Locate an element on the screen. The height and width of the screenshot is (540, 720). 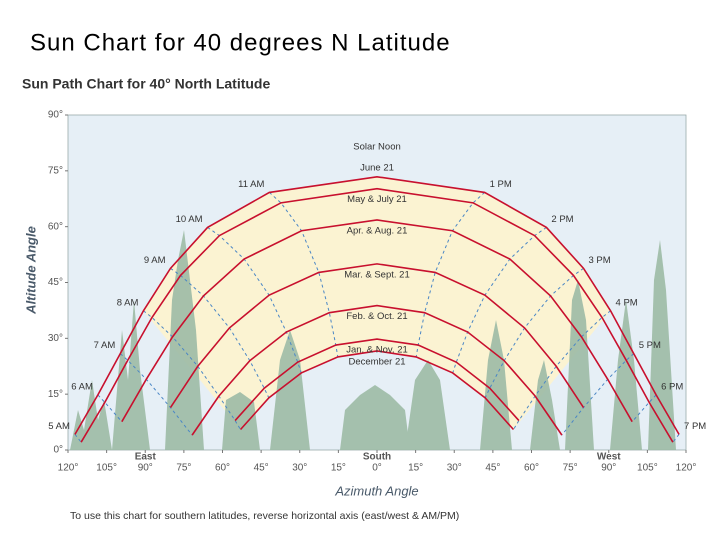
direction-label: West is located at coordinates (609, 457).